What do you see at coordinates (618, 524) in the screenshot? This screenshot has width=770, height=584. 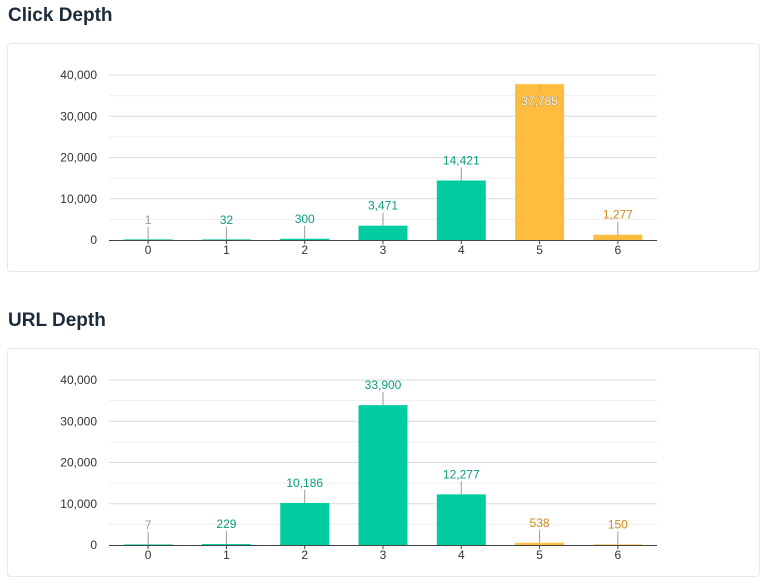 I see `data-label: 150` at bounding box center [618, 524].